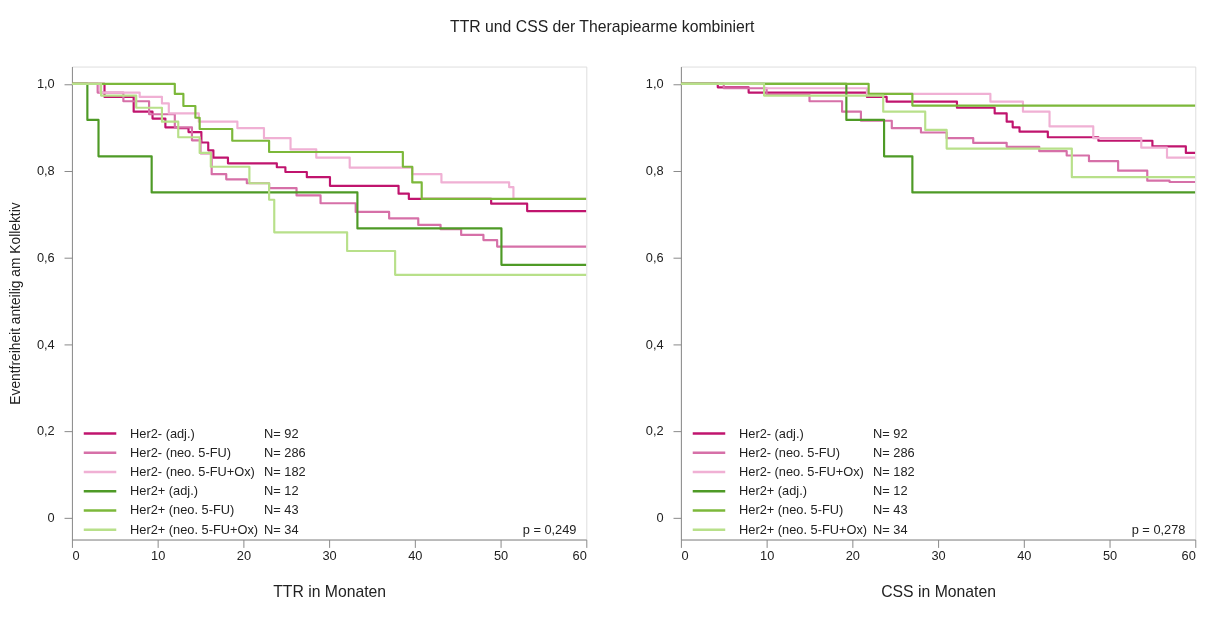 The width and height of the screenshot is (1214, 629). Describe the element at coordinates (330, 592) in the screenshot. I see `x-axis-title: TTR in Monaten` at that location.